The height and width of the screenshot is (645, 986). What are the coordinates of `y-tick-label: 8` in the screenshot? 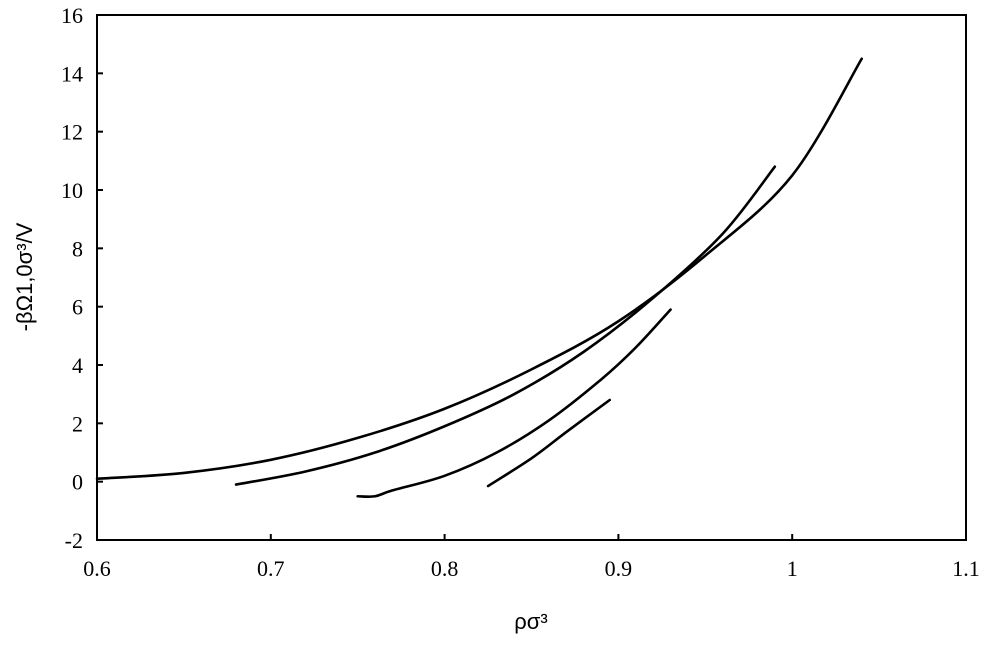 It's located at (77, 248).